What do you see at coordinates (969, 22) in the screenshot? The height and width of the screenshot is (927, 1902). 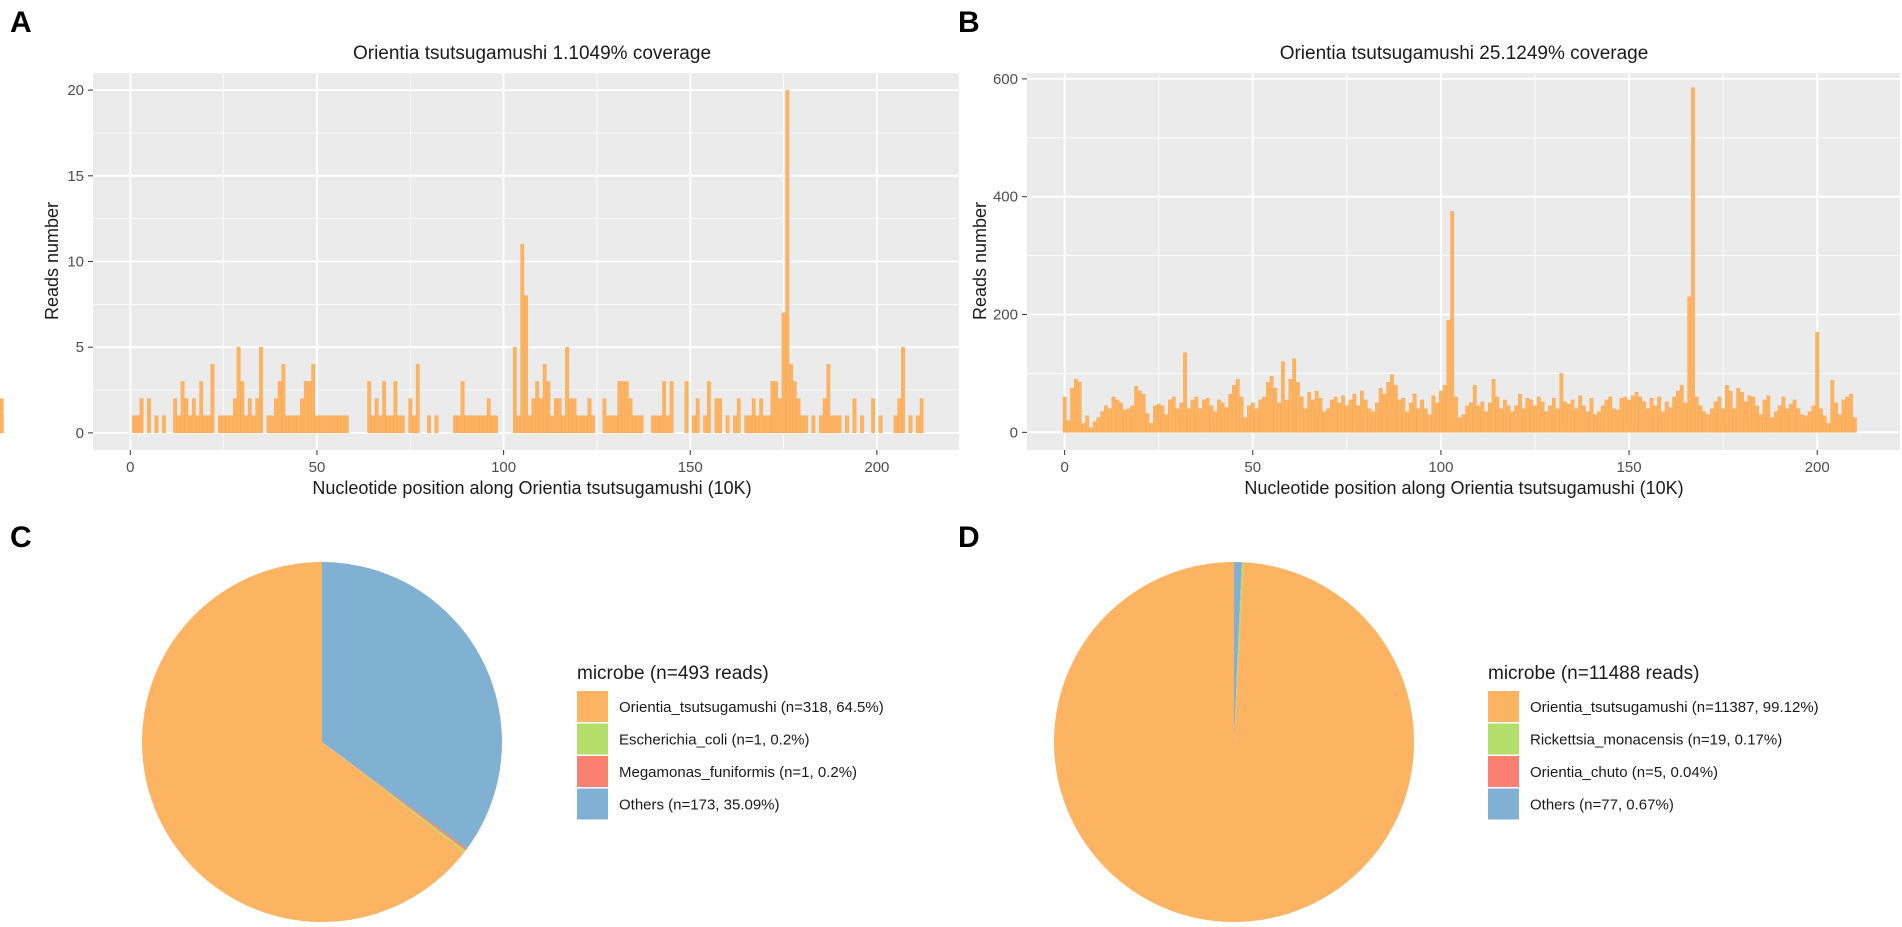 I see `panel-letter-b: B` at bounding box center [969, 22].